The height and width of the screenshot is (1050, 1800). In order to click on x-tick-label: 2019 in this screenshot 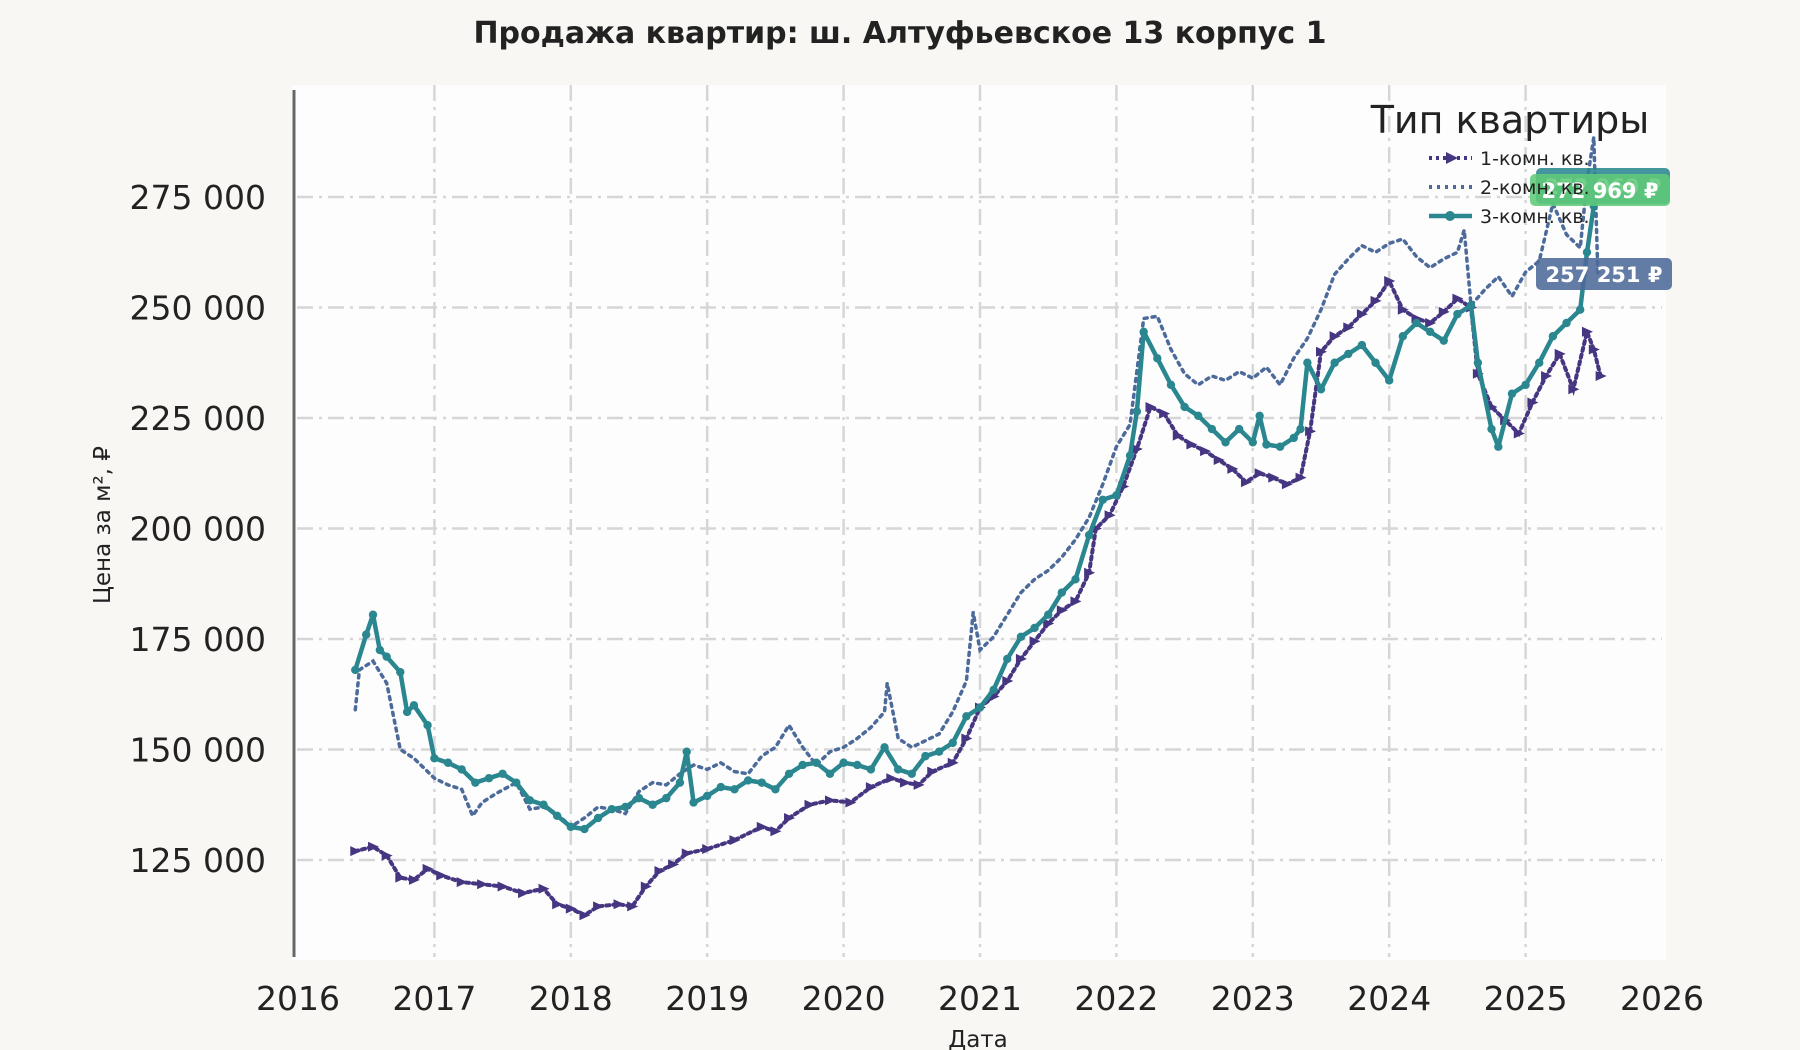, I will do `click(707, 998)`.